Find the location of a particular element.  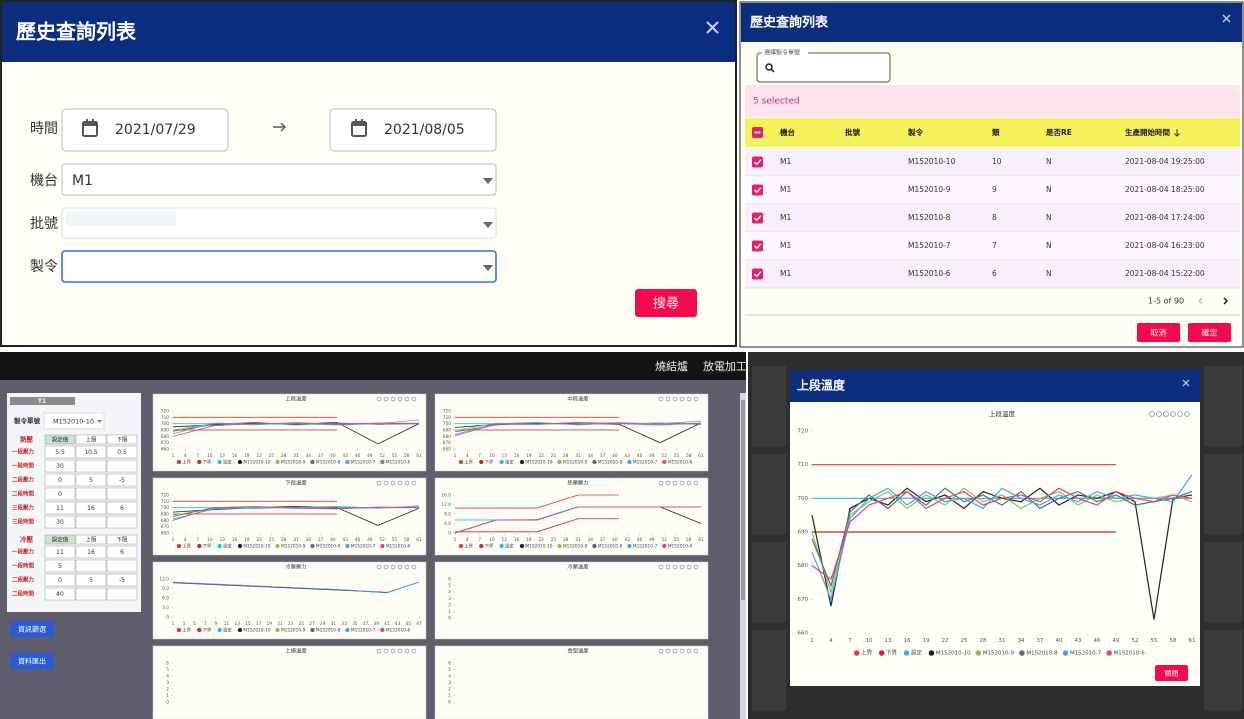

date-from-field is located at coordinates (145, 130).